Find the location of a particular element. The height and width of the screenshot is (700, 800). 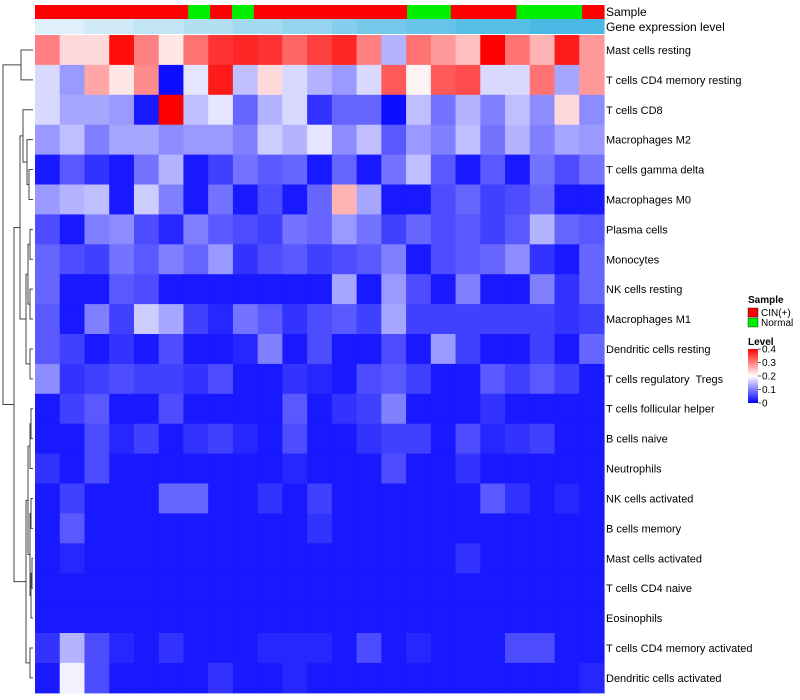

sample-annotation-label: Sample is located at coordinates (626, 12).